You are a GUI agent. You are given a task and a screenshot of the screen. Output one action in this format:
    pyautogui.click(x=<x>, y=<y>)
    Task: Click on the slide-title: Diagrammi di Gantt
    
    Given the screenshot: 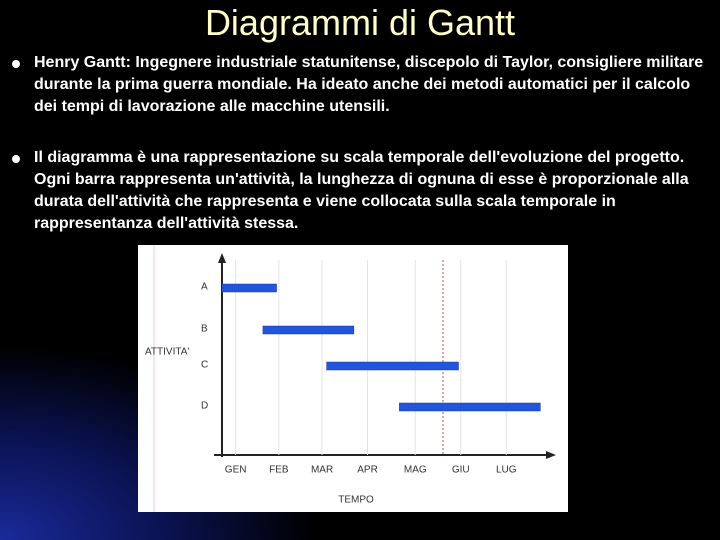 What is the action you would take?
    pyautogui.click(x=360, y=22)
    